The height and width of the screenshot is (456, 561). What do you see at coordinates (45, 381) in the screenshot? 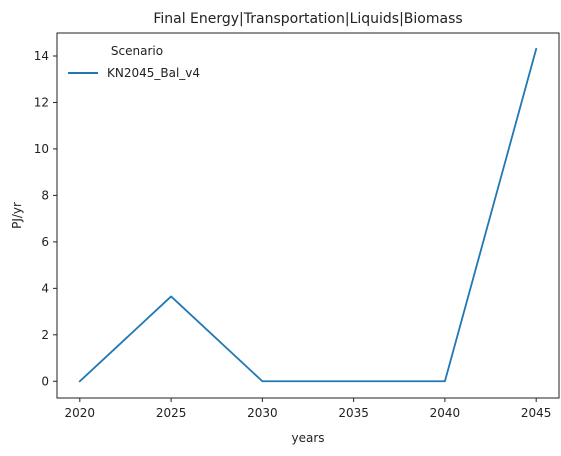
I see `y-tick-label: 0` at bounding box center [45, 381].